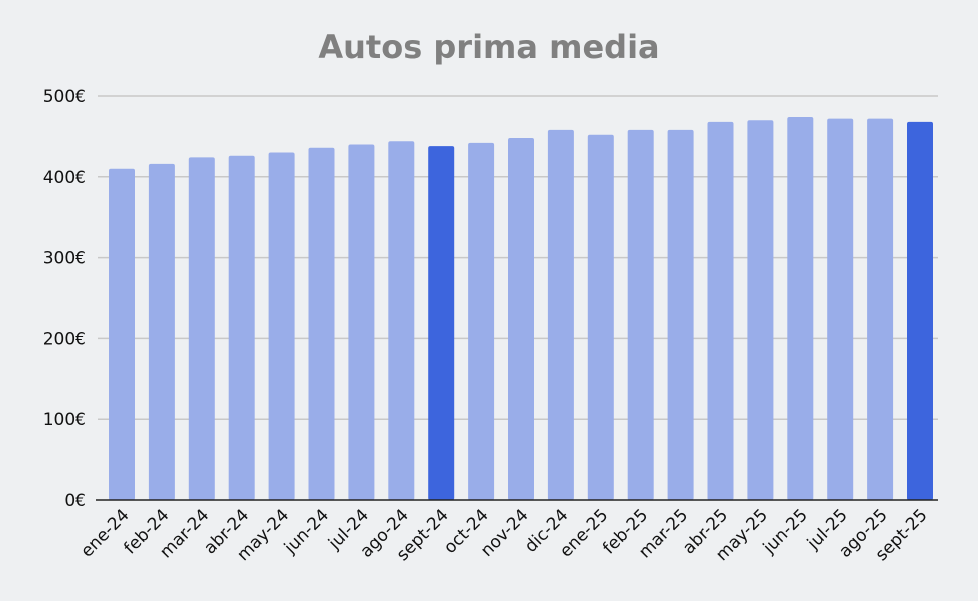 The image size is (978, 601). Describe the element at coordinates (489, 47) in the screenshot. I see `chart-title: Autos prima media` at that location.